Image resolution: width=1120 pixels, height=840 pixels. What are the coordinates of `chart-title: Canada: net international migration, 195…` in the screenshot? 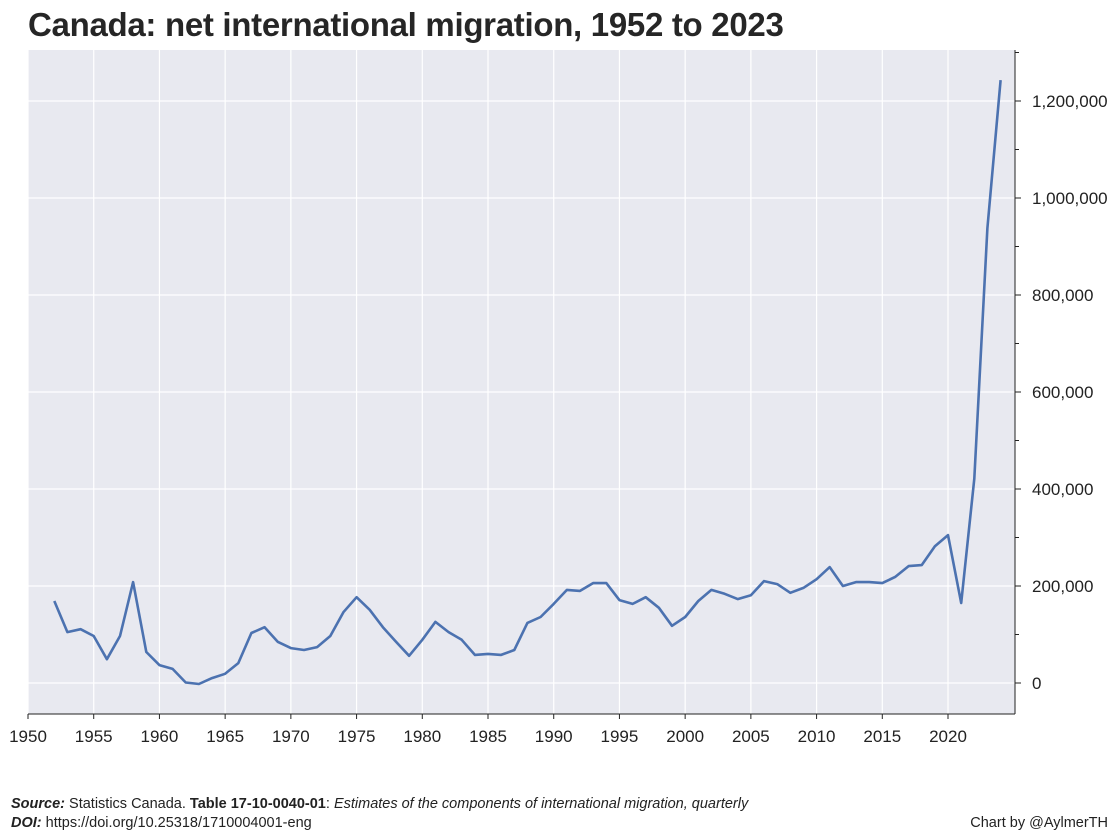 It's located at (406, 24).